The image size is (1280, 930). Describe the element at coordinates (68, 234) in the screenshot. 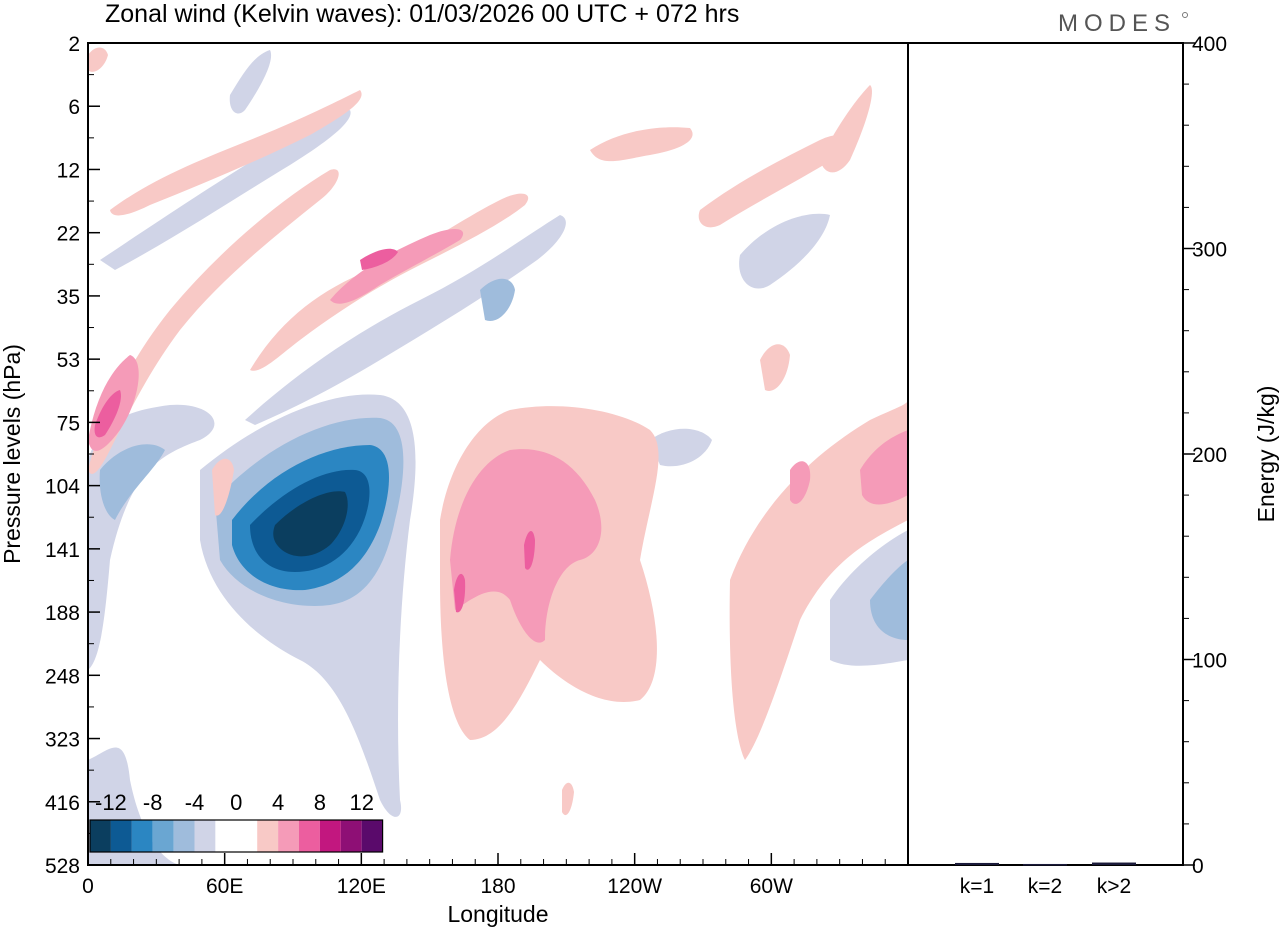

I see `y-tick-label: 22` at that location.